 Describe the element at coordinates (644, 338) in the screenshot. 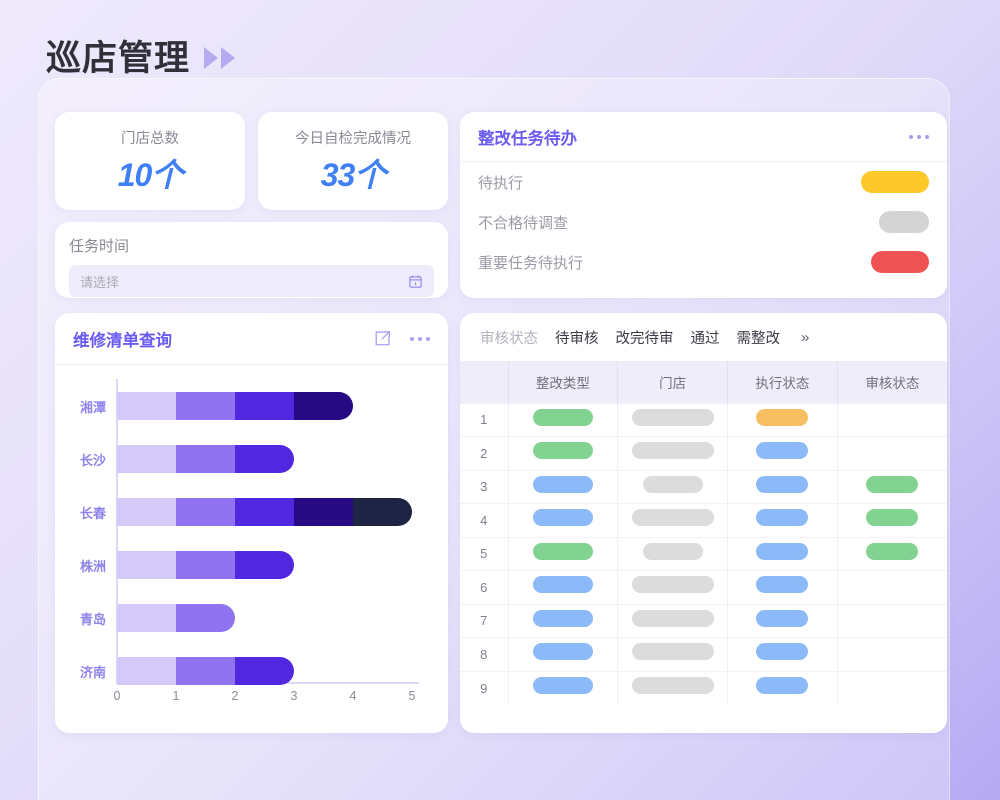

I see `tab-fixed-pending-audit: 改完待审` at that location.